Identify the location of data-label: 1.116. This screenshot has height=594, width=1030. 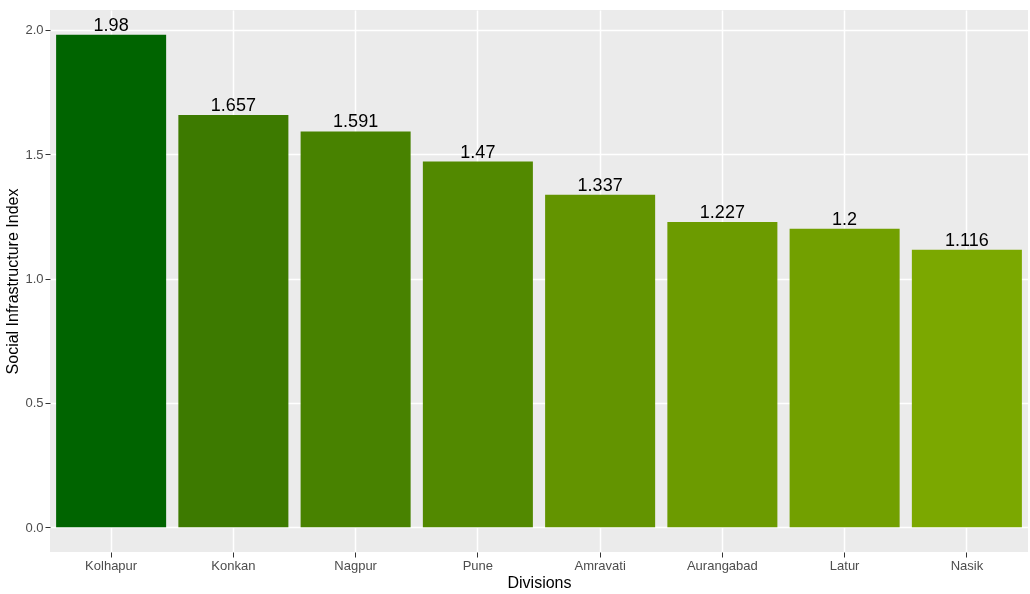
(967, 239).